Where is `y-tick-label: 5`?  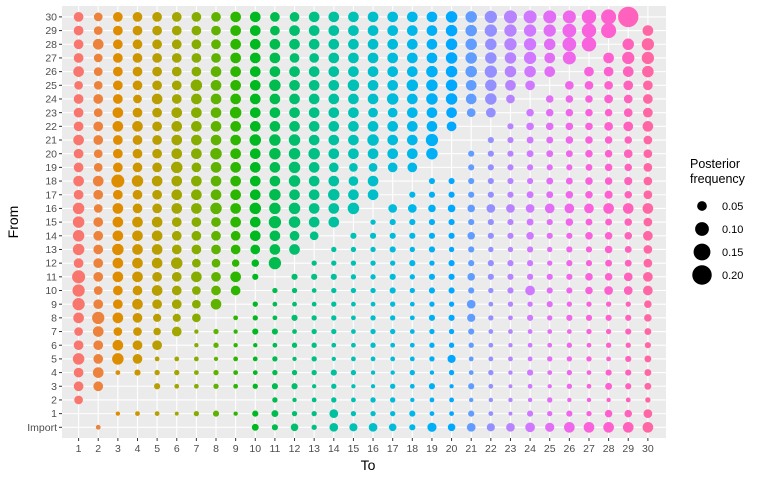 y-tick-label: 5 is located at coordinates (54, 360).